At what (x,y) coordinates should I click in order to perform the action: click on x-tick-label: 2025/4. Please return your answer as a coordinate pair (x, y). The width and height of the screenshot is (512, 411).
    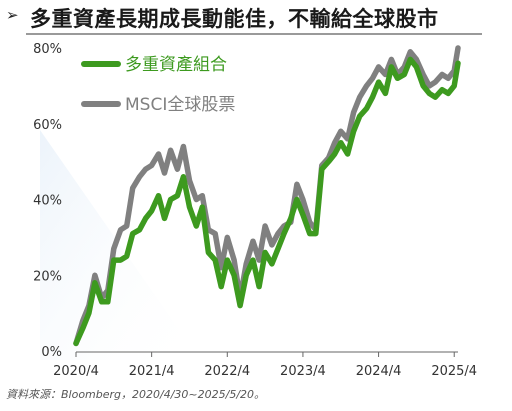
    Looking at the image, I should click on (454, 371).